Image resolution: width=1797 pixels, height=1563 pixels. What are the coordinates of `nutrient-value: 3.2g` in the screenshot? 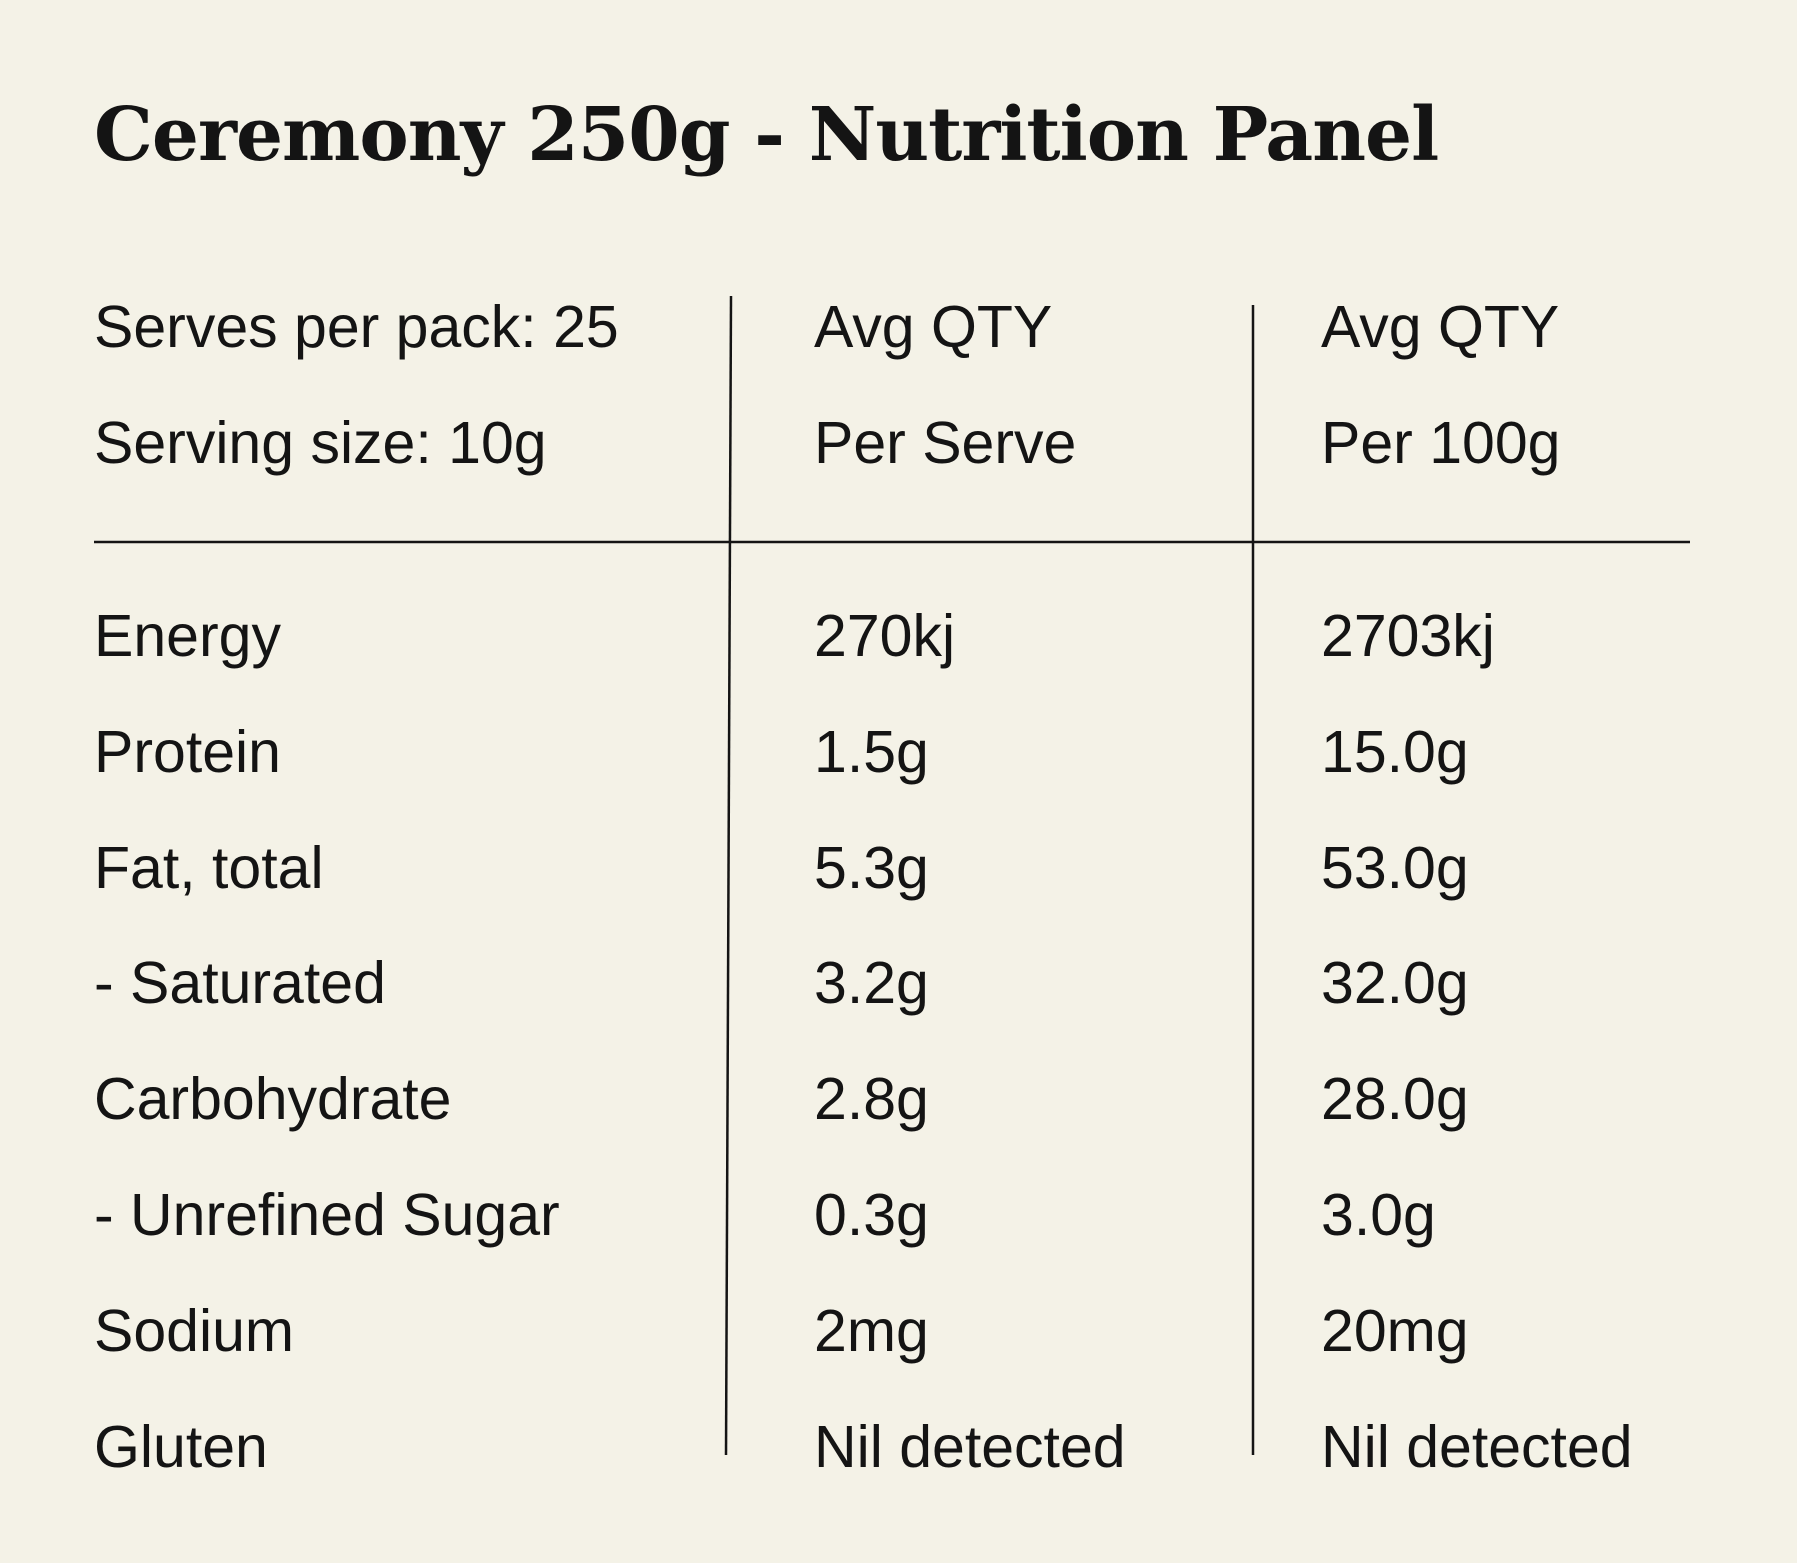 It's located at (871, 983).